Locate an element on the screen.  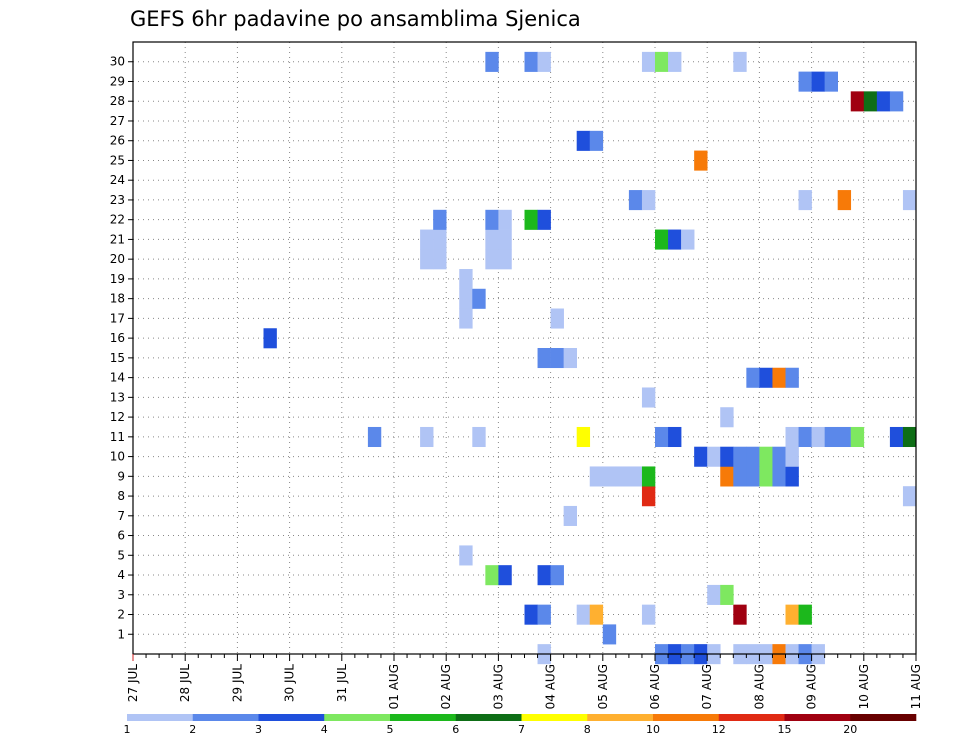
x-tick-label: 06 AUG is located at coordinates (655, 686).